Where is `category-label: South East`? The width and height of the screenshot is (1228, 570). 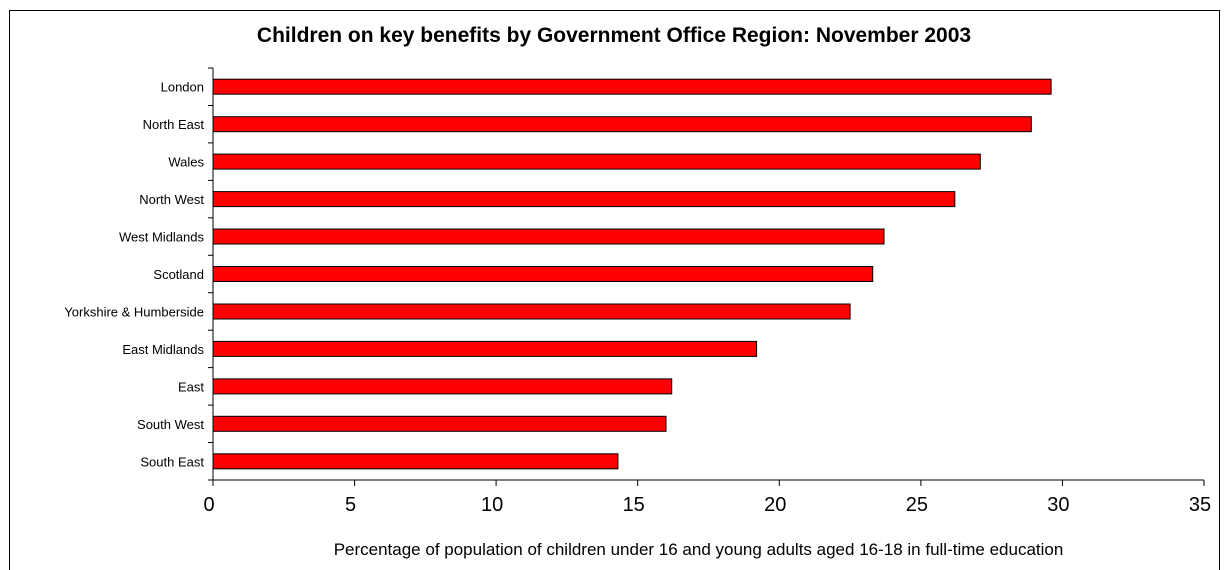
category-label: South East is located at coordinates (172, 461).